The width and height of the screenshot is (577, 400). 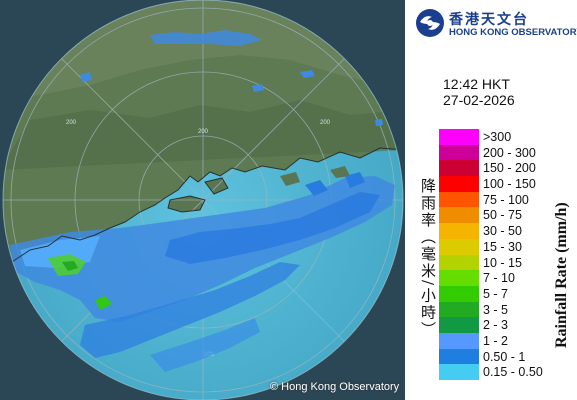 I want to click on unit-label-en: Rainfall Rate (mm/h), so click(x=561, y=275).